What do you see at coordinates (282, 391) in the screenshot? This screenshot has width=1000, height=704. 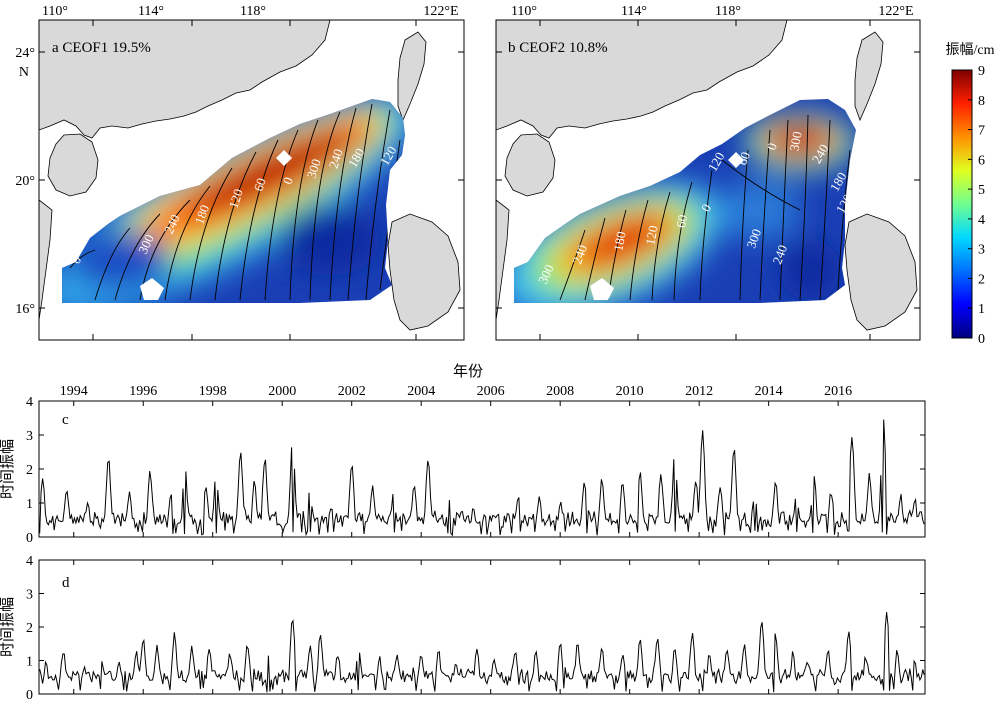 I see `x-tick-label: 2000` at bounding box center [282, 391].